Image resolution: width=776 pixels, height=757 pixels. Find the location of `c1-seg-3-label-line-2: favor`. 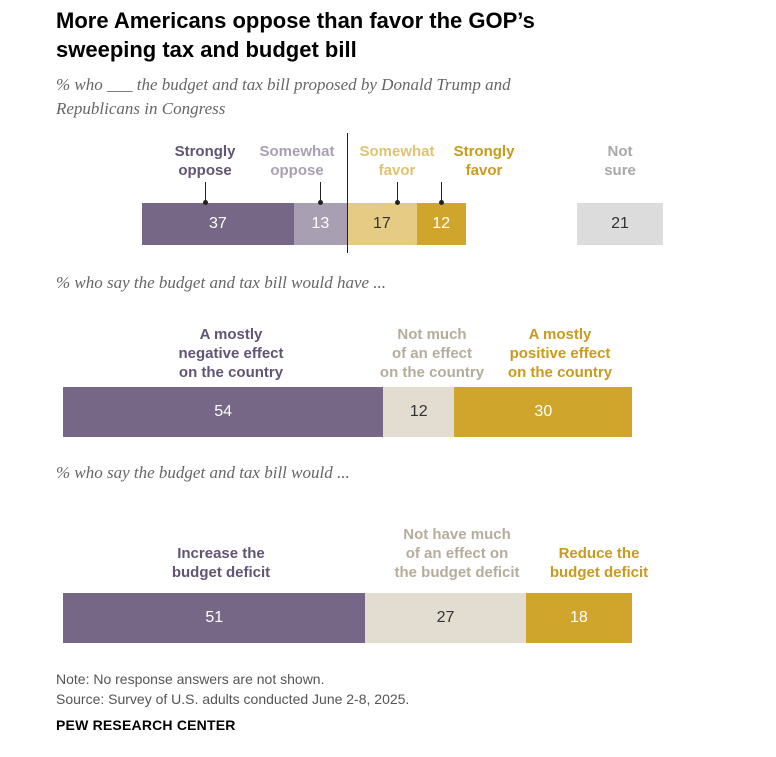

c1-seg-3-label-line-2: favor is located at coordinates (484, 170).